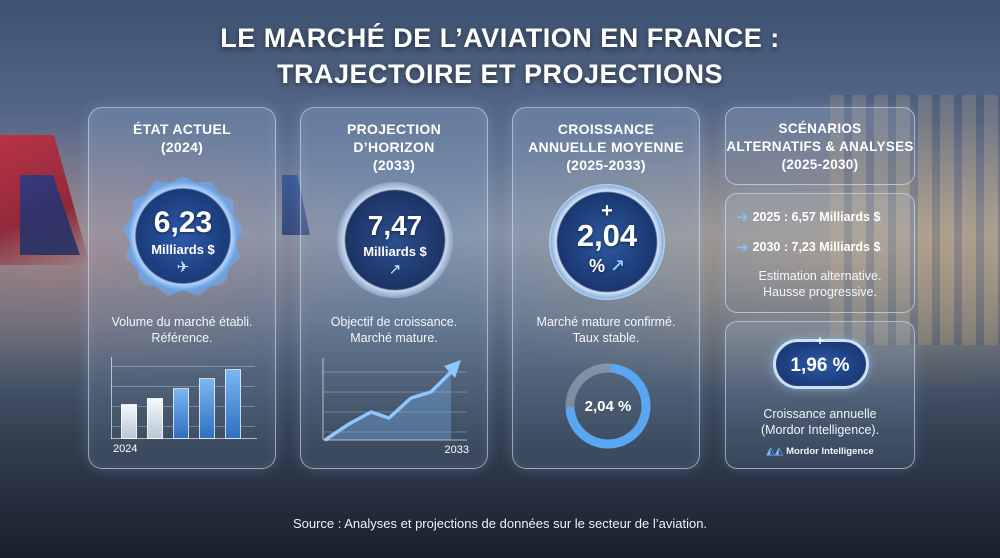 The image size is (1000, 558). Describe the element at coordinates (183, 222) in the screenshot. I see `badge-value: 6,23` at that location.